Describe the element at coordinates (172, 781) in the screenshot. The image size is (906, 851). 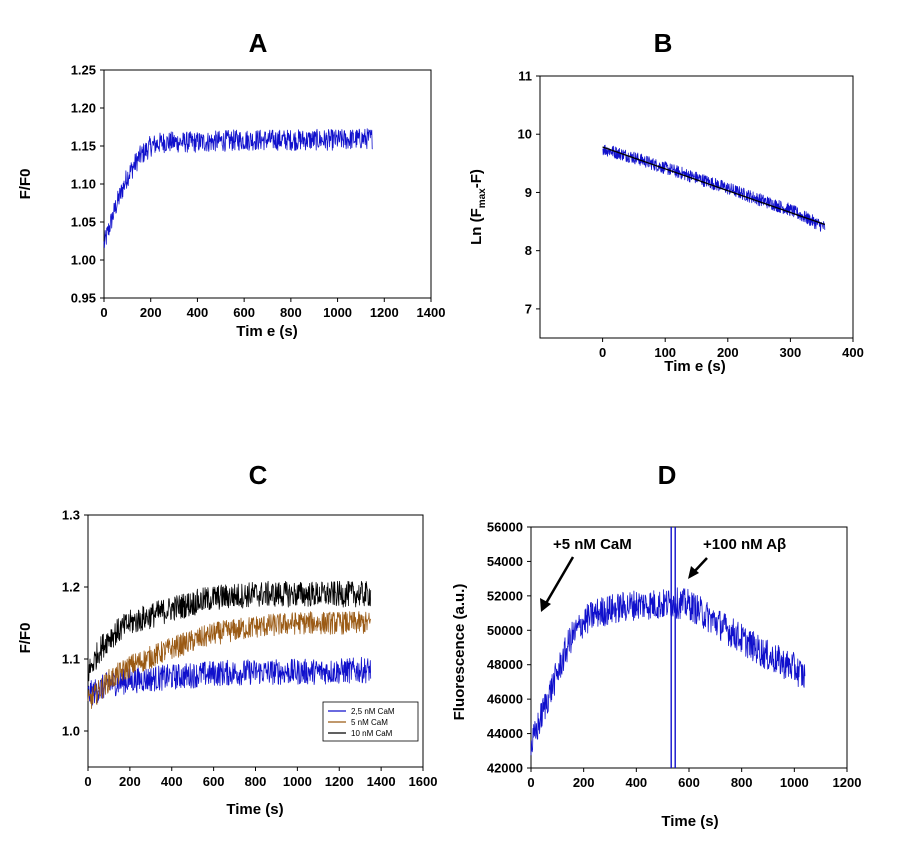
I see `panel-c-xtick-label: 400` at that location.